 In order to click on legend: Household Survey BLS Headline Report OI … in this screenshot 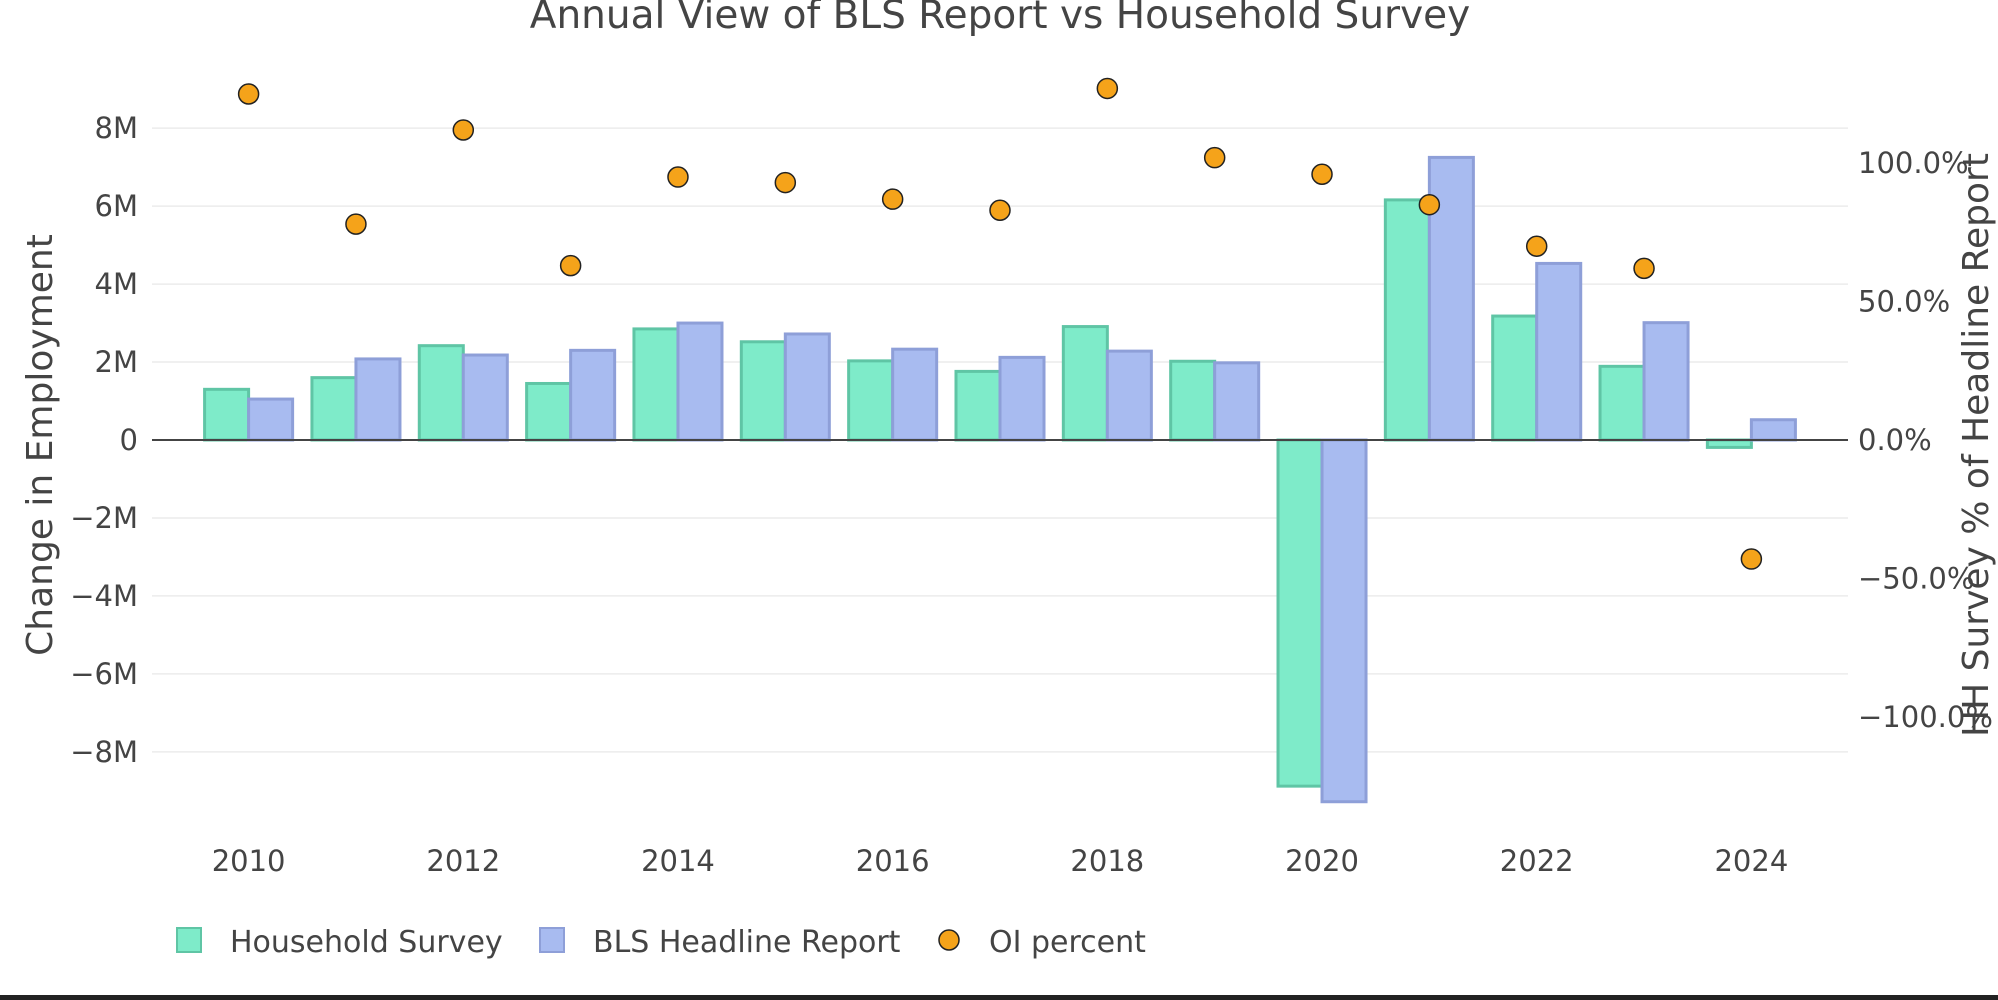, I will do `click(661, 942)`.